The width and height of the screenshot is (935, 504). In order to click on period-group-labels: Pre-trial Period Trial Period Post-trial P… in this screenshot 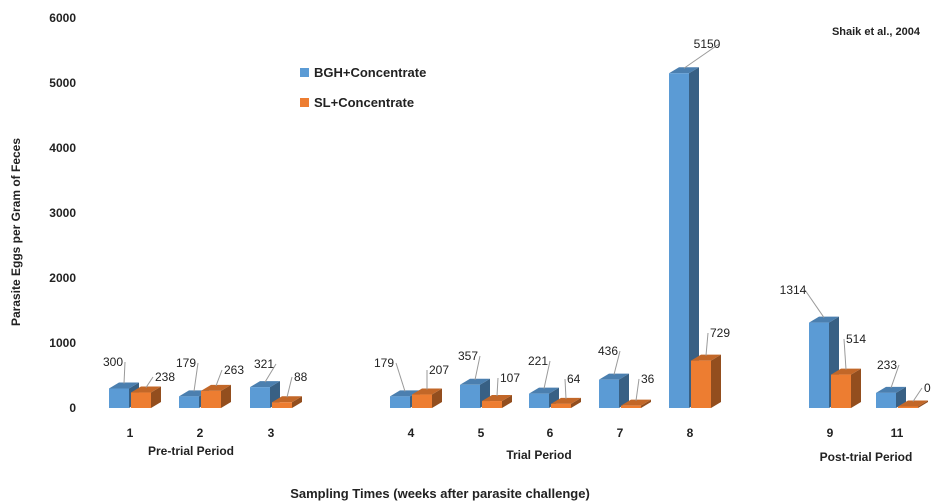, I will do `click(530, 454)`.